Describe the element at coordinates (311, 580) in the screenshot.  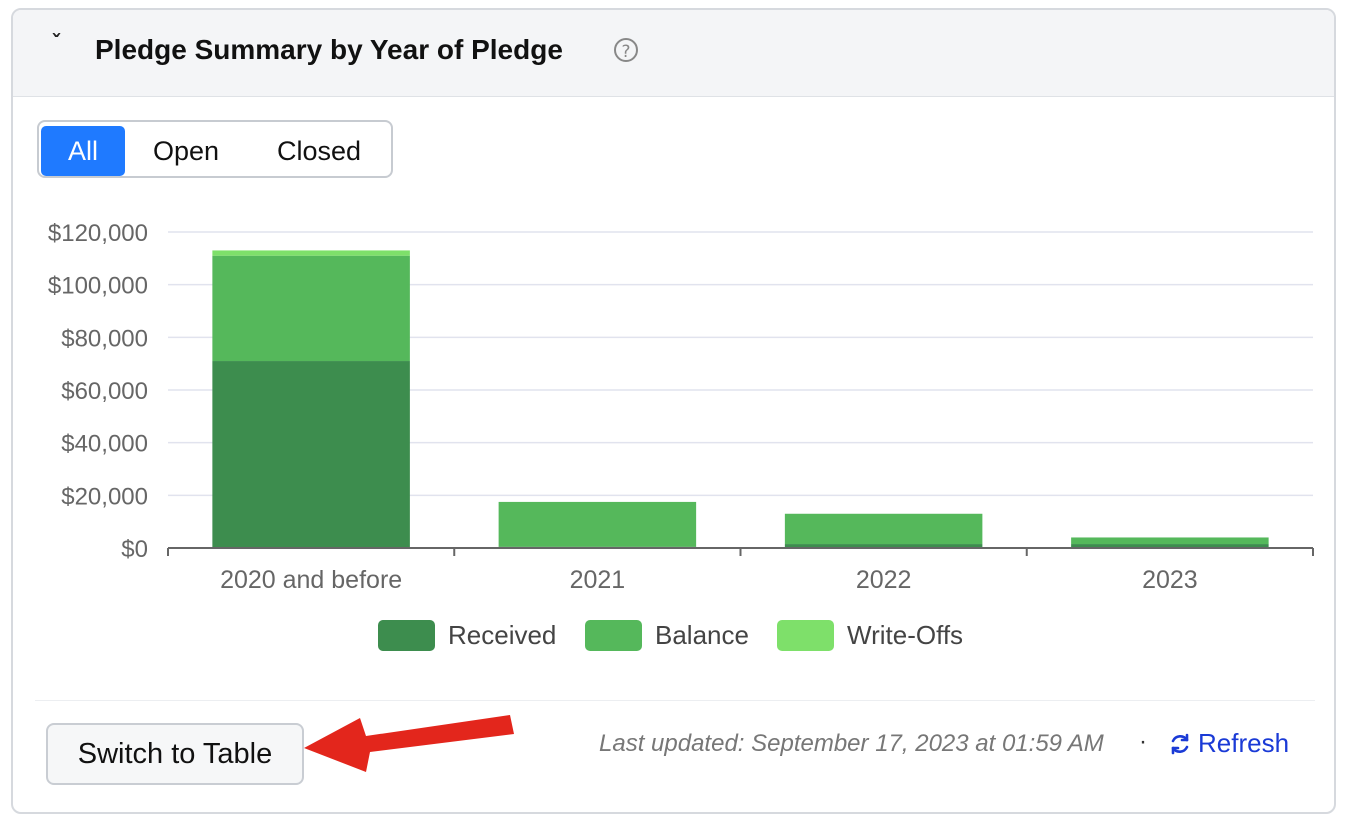
I see `x-tick-label: 2020 and before` at that location.